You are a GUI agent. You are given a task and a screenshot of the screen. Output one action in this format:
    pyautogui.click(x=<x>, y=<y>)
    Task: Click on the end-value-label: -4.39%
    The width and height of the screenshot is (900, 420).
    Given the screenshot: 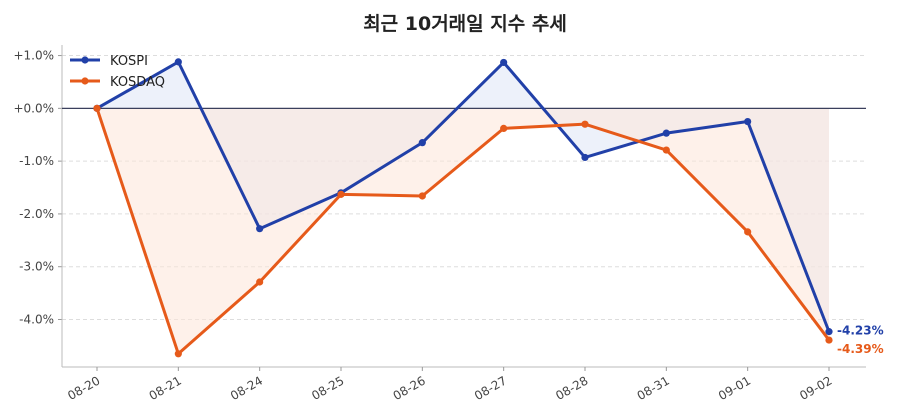 What is the action you would take?
    pyautogui.click(x=860, y=349)
    